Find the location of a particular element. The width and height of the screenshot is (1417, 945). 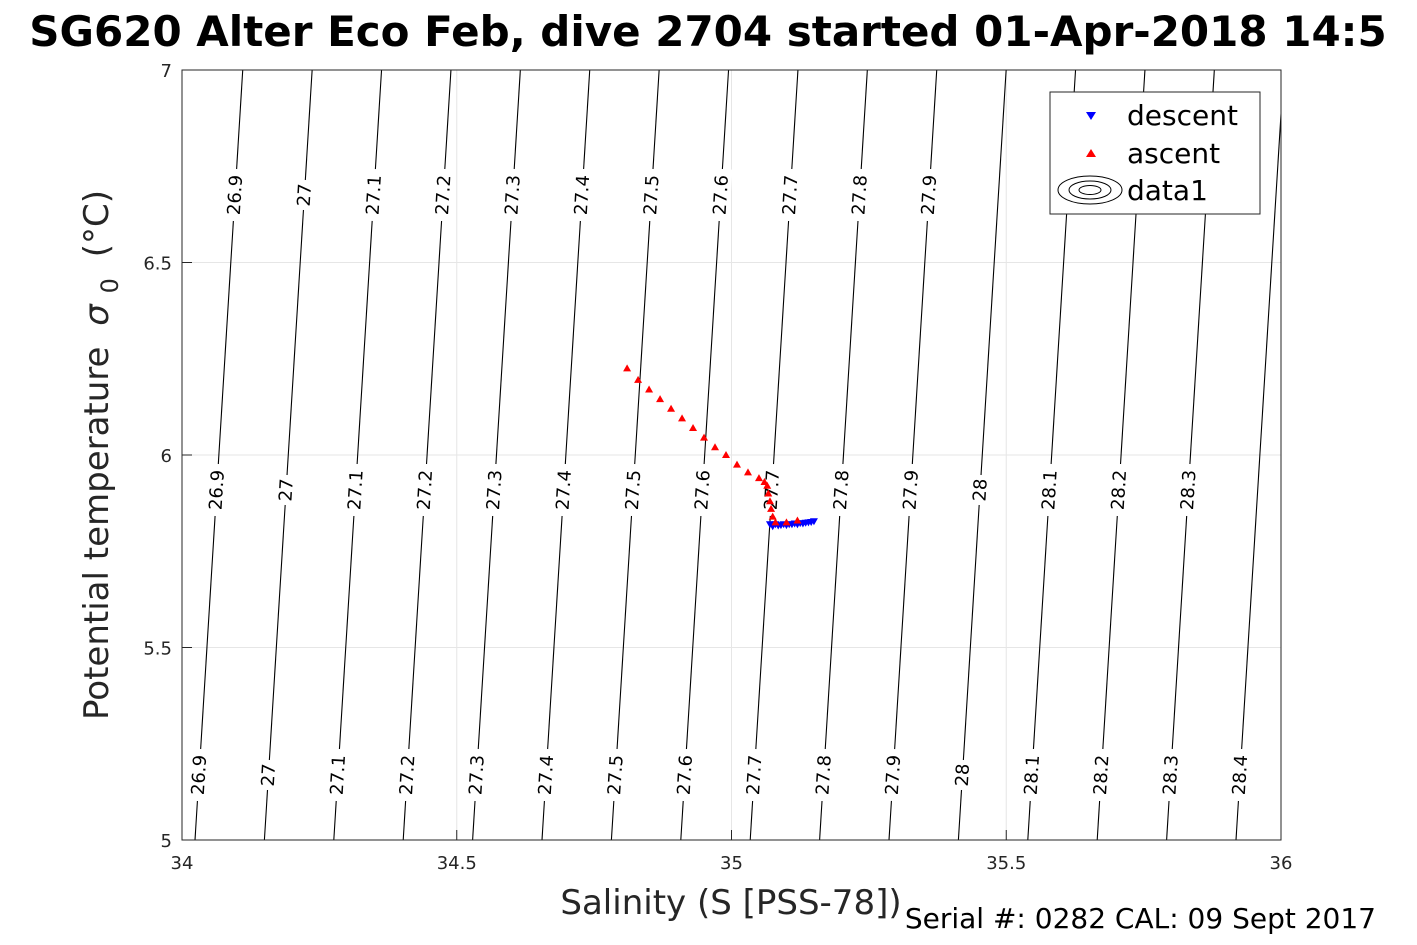

contour-label: 27.8 is located at coordinates (841, 489).